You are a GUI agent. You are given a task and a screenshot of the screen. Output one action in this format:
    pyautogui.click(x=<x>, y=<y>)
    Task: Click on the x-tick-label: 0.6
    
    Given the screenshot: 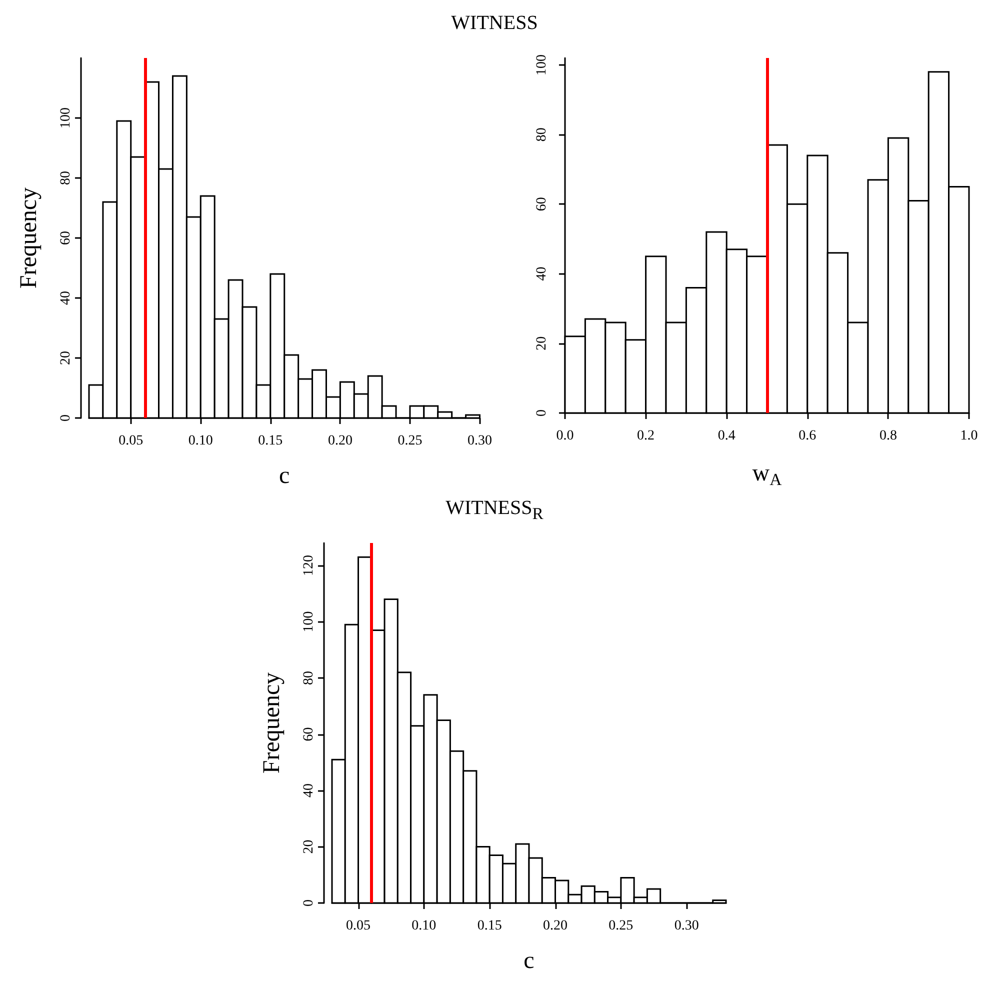 What is the action you would take?
    pyautogui.click(x=807, y=436)
    